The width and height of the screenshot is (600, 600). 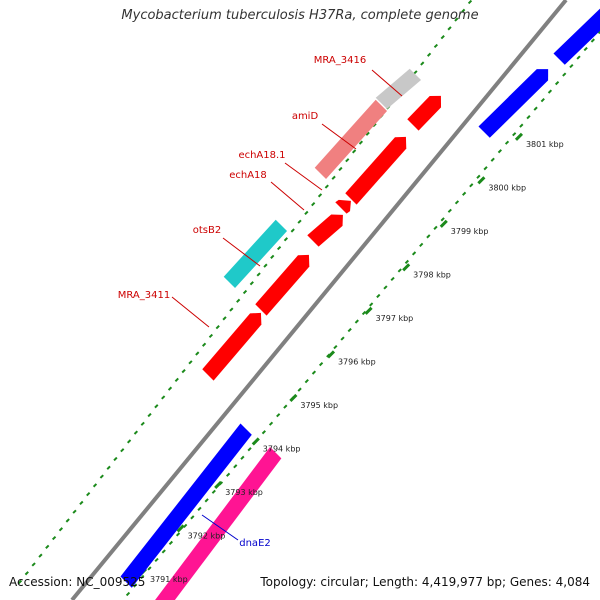 What do you see at coordinates (207, 230) in the screenshot?
I see `gene-label: otsB2` at bounding box center [207, 230].